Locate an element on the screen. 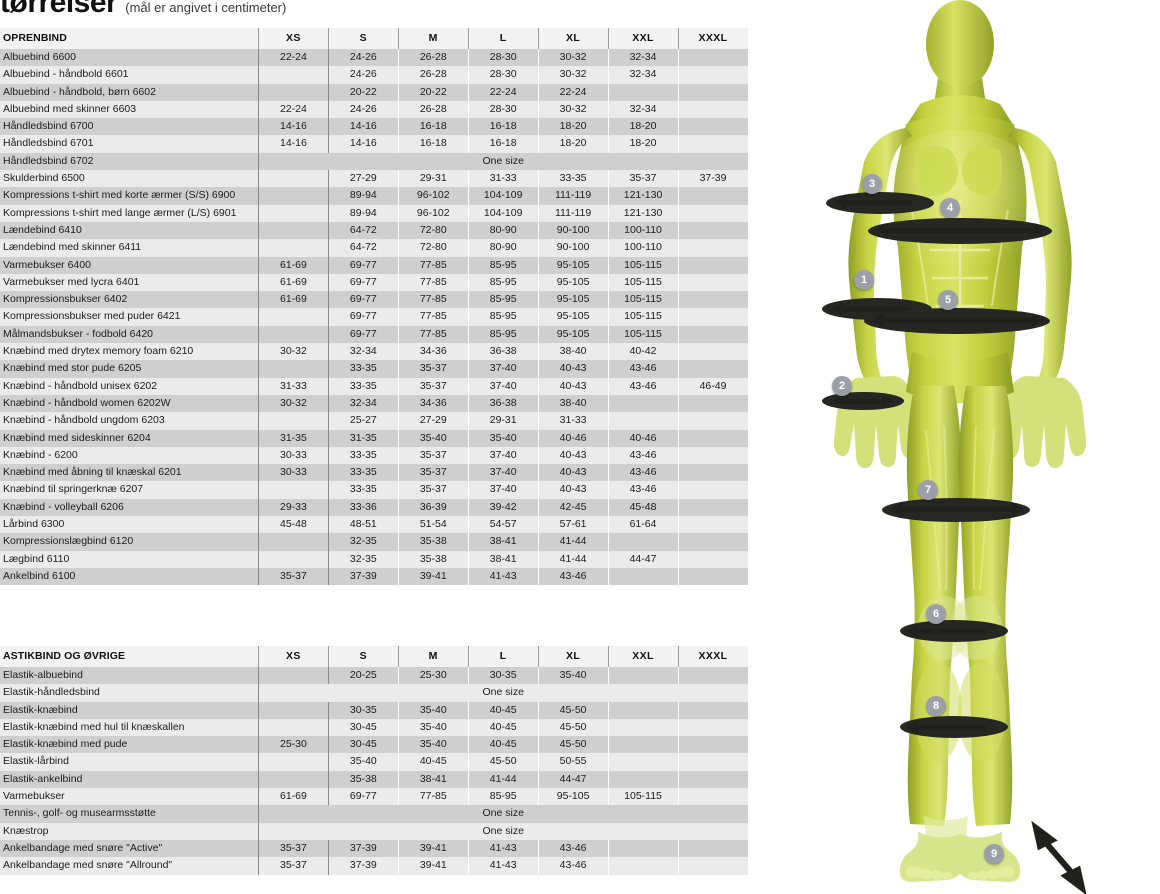 The width and height of the screenshot is (1160, 894). row-product-name: Tennis-, golf- og musearmsstøtte is located at coordinates (129, 814).